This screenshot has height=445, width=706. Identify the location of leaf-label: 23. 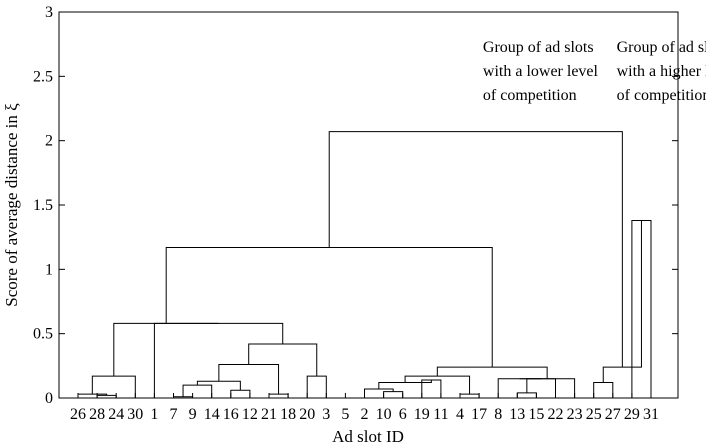
(575, 414).